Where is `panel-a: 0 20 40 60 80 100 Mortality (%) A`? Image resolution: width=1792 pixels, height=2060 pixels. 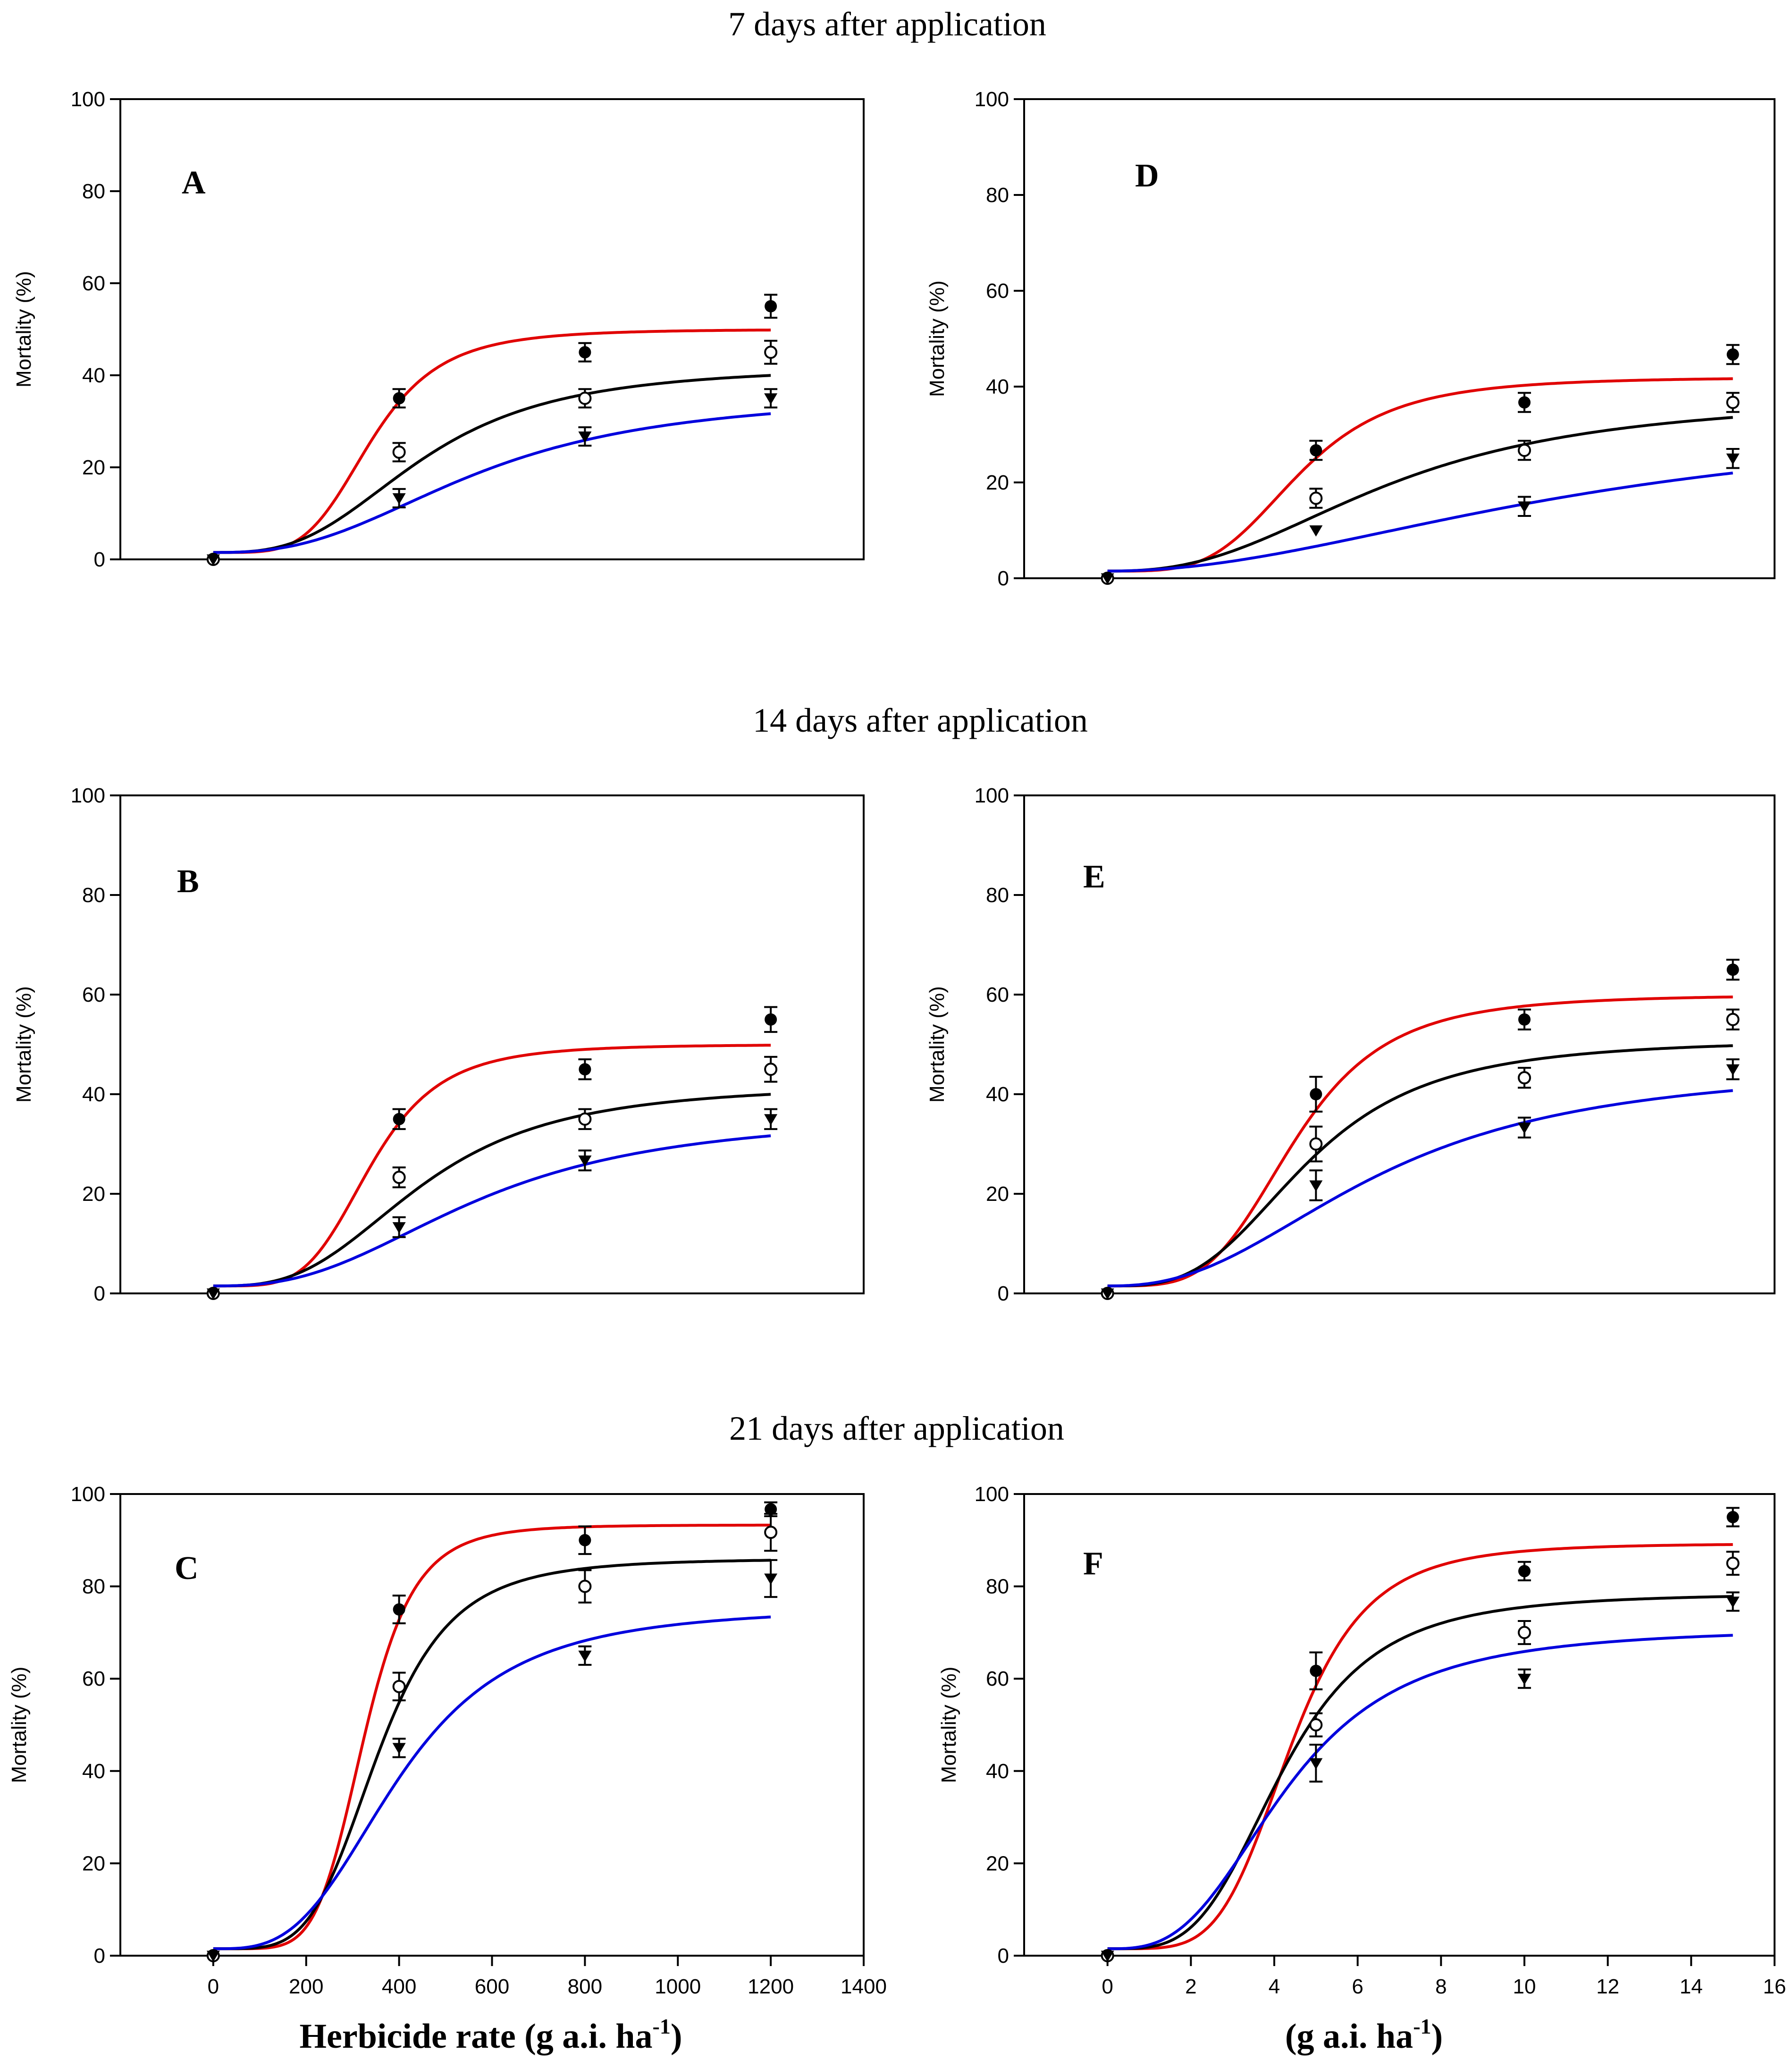 panel-a: 0 20 40 60 80 100 Mortality (%) A is located at coordinates (438, 329).